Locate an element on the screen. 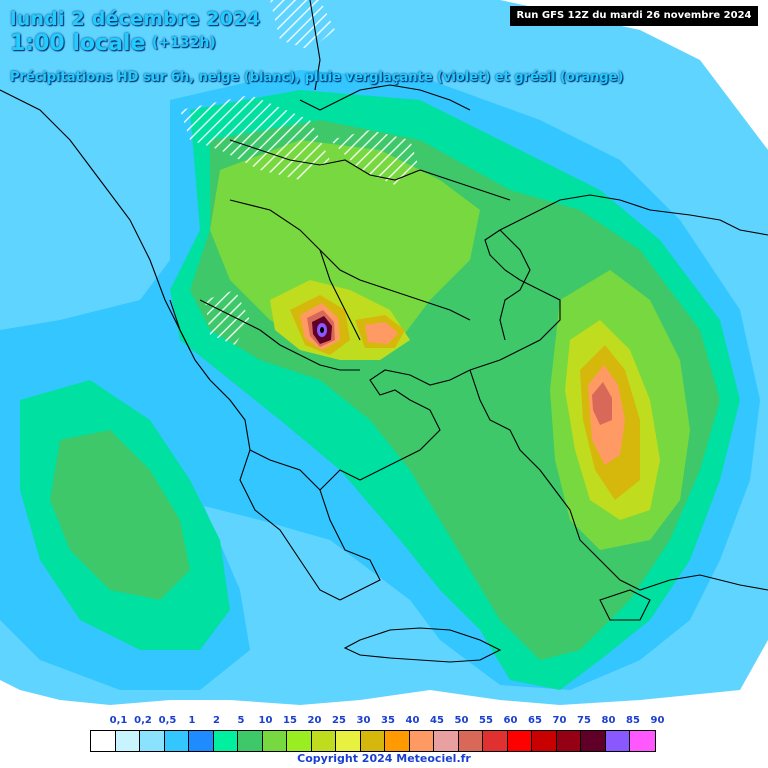 The width and height of the screenshot is (768, 768). snow-areas is located at coordinates (300, 172).